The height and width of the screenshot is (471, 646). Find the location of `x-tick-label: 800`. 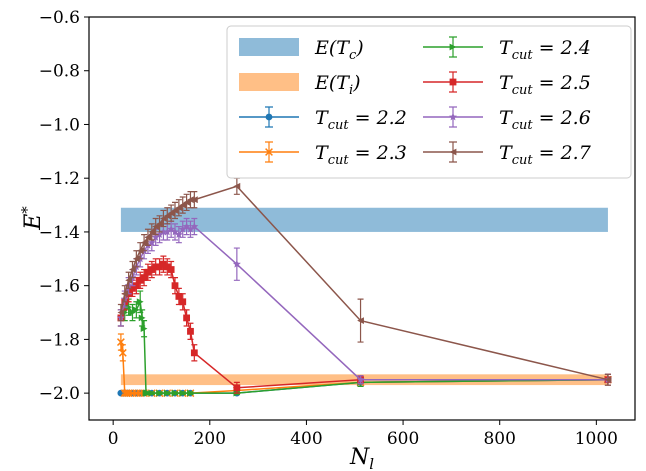

x-tick-label: 800 is located at coordinates (499, 439).